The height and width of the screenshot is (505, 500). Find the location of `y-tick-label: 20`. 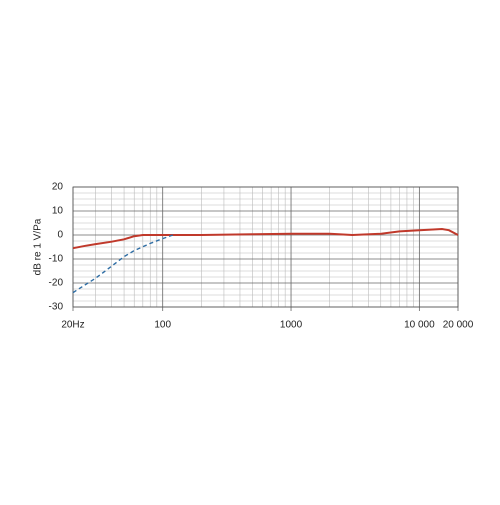

y-tick-label: 20 is located at coordinates (58, 187).